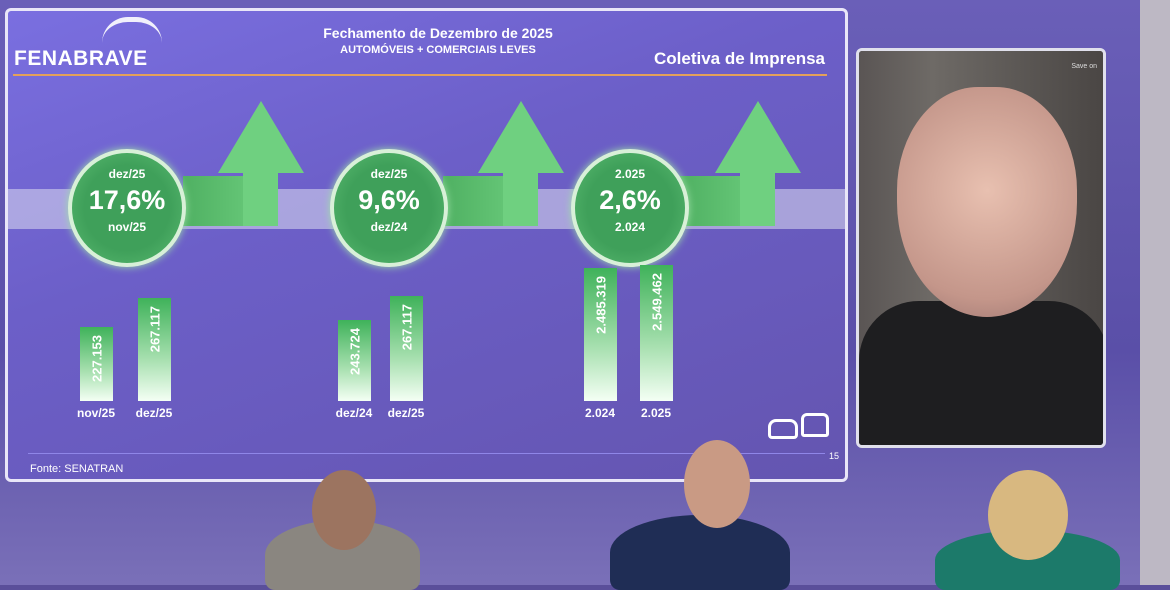 The height and width of the screenshot is (590, 1170). Describe the element at coordinates (656, 413) in the screenshot. I see `bar-category-label: 2.025` at that location.